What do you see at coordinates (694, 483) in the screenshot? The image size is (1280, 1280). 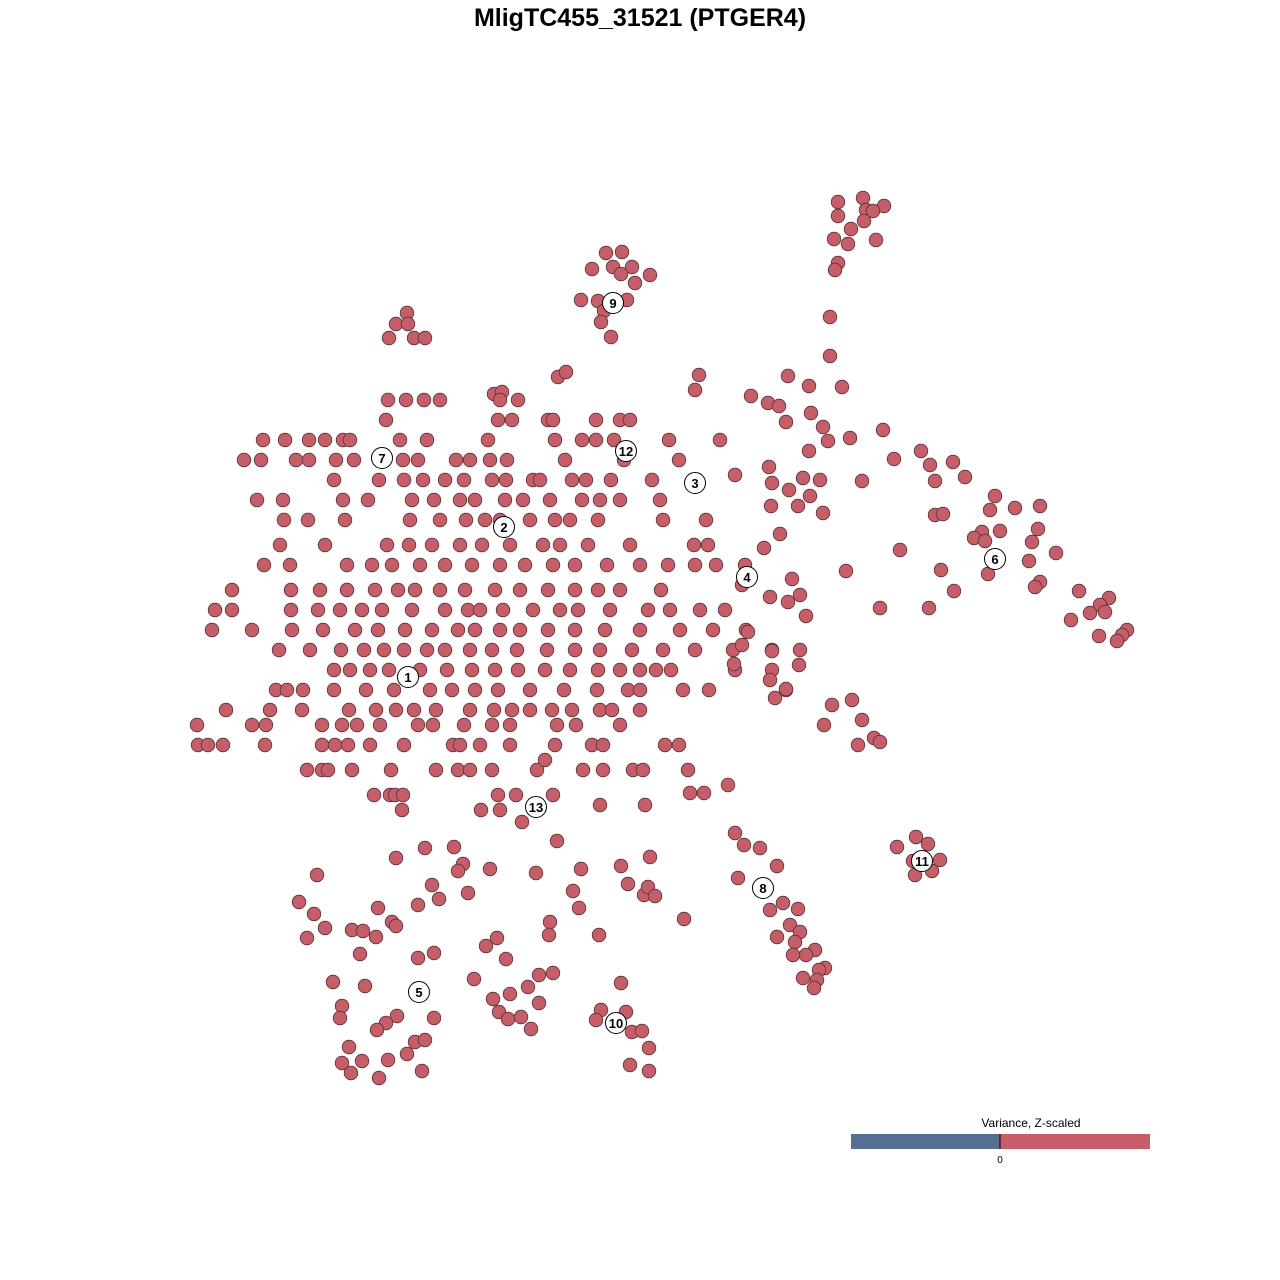 I see `cluster-label-text: 3` at bounding box center [694, 483].